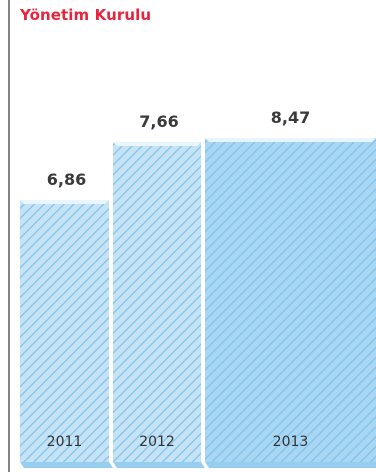 The width and height of the screenshot is (376, 472). I want to click on bar-2011, so click(64, 331).